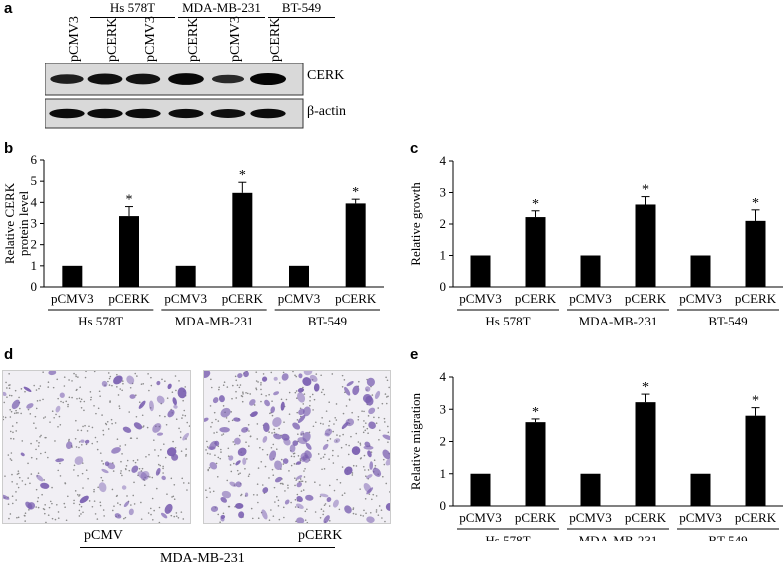 The image size is (784, 569). Describe the element at coordinates (112, 39) in the screenshot. I see `blot-lane-label: pCERK` at that location.